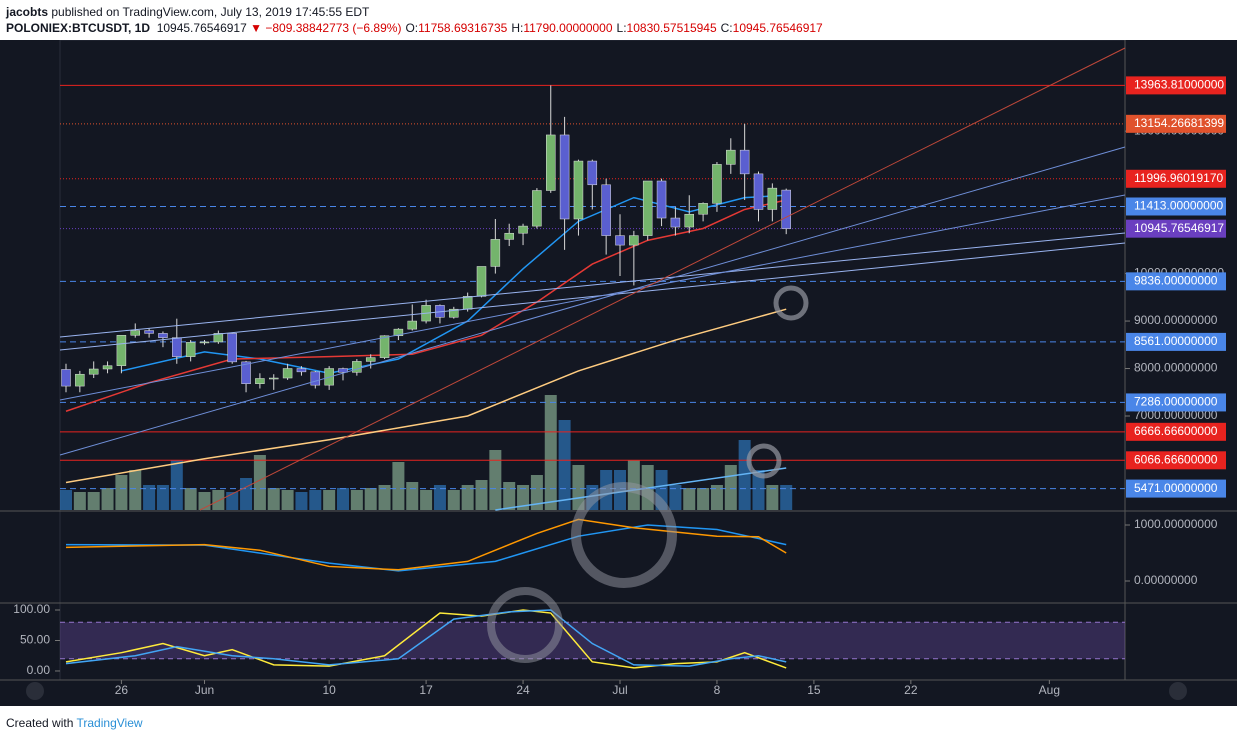 The image size is (1237, 742). Describe the element at coordinates (35, 640) in the screenshot. I see `y-tick-label: 50.00` at that location.